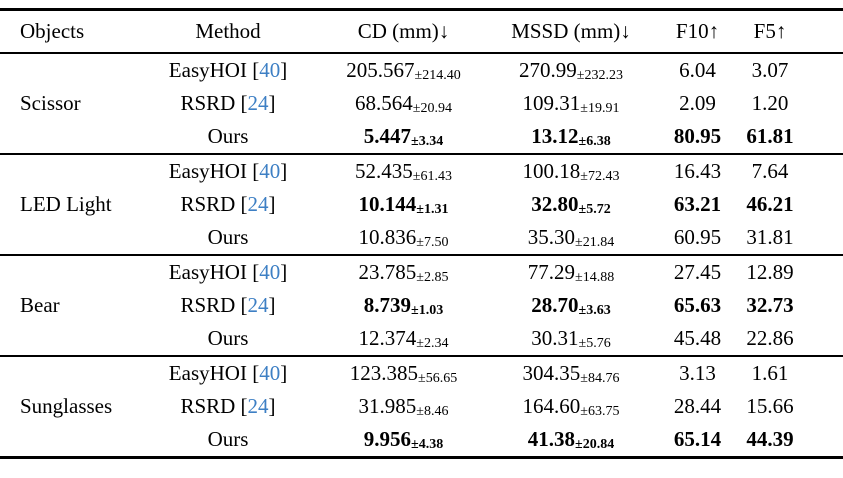 This screenshot has width=843, height=478. Describe the element at coordinates (770, 439) in the screenshot. I see `f5-value-cell: 44.39` at that location.